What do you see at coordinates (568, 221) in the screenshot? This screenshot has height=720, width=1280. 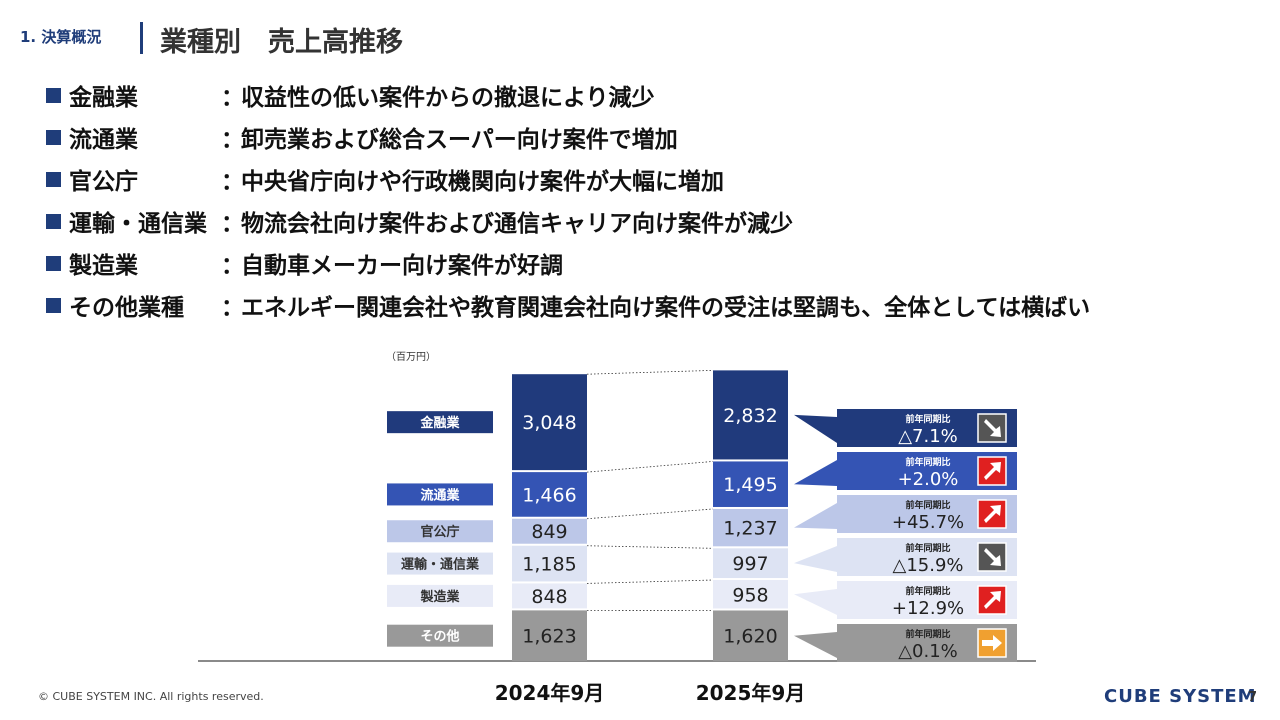 I see `bullet-row: 運輸・通信業 ： 物流会社向け案件および通信キャリア向け案件が減少` at bounding box center [568, 221].